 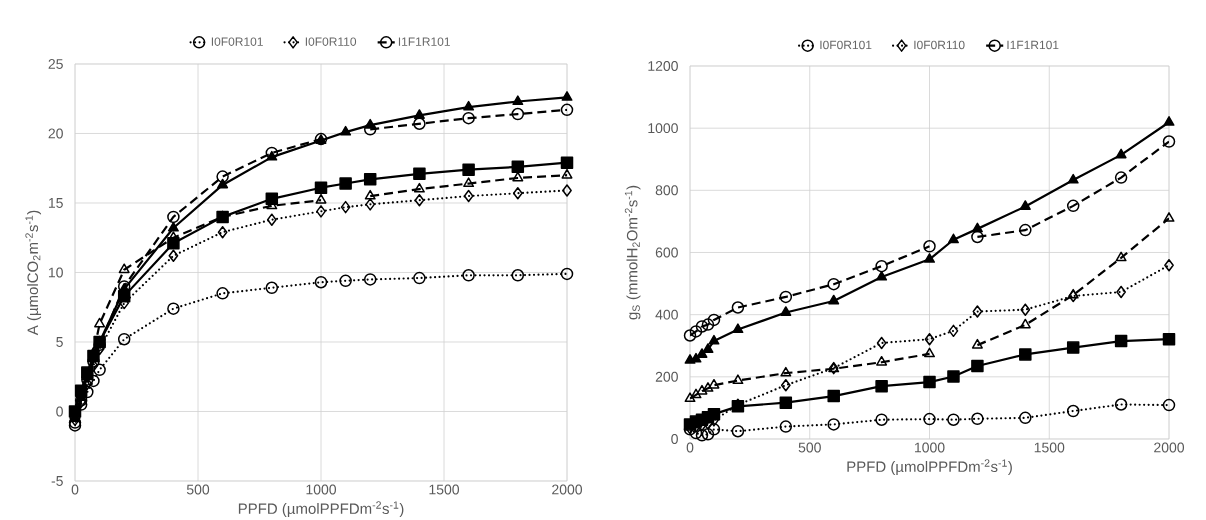 I want to click on y-tick-label: 25, so click(x=55, y=63).